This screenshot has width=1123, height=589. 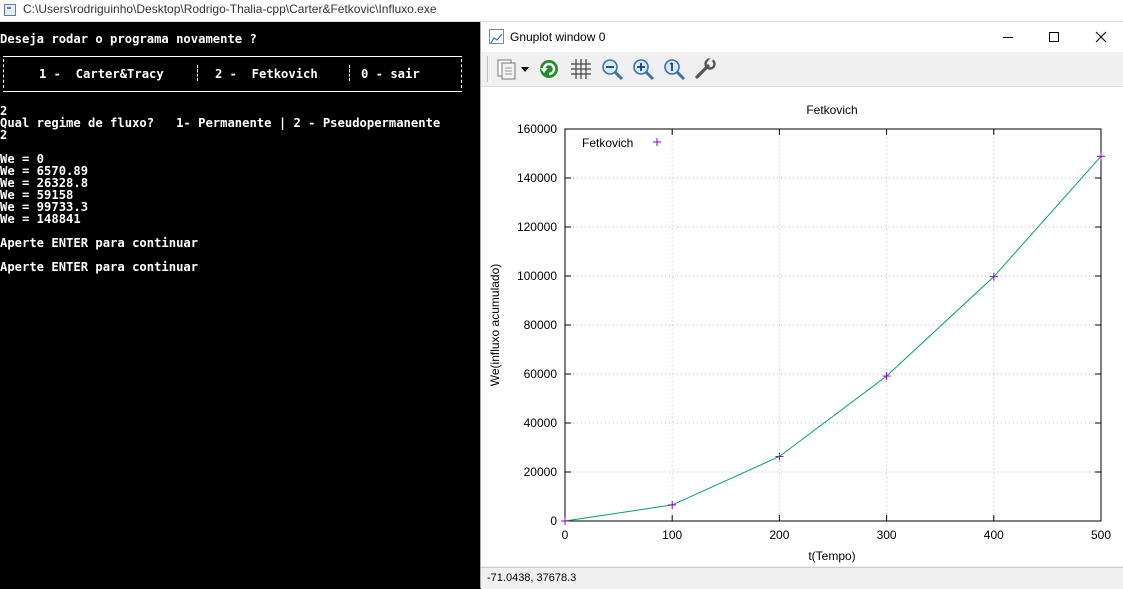 What do you see at coordinates (802, 69) in the screenshot?
I see `gnuplot-toolbar` at bounding box center [802, 69].